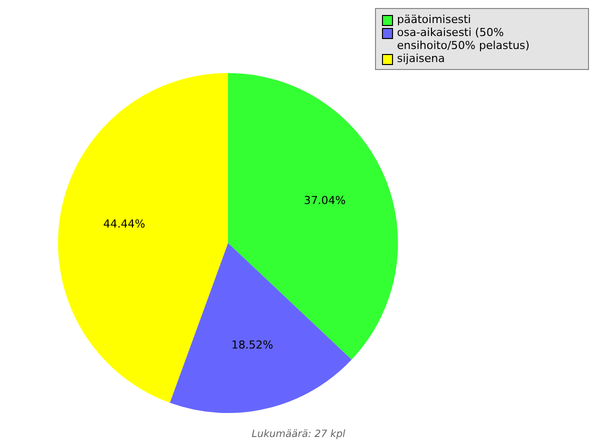 Image resolution: width=597 pixels, height=448 pixels. I want to click on legend-label: päätoimisesti, so click(434, 19).